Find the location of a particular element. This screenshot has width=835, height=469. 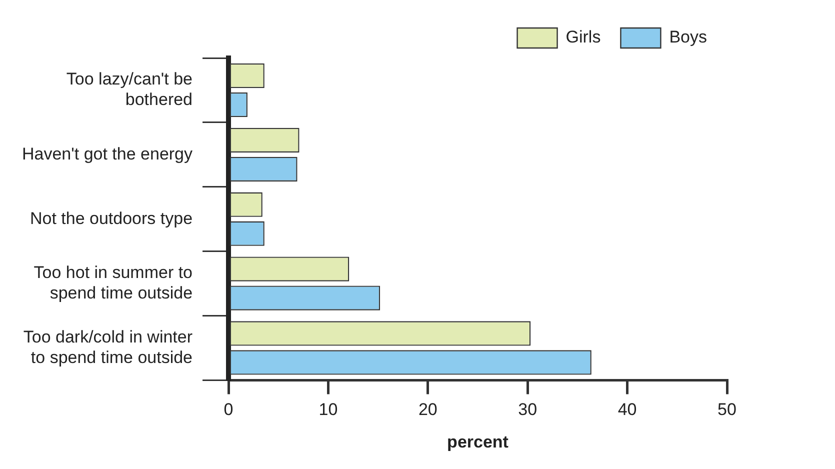

x-axis-title: percent is located at coordinates (478, 442).